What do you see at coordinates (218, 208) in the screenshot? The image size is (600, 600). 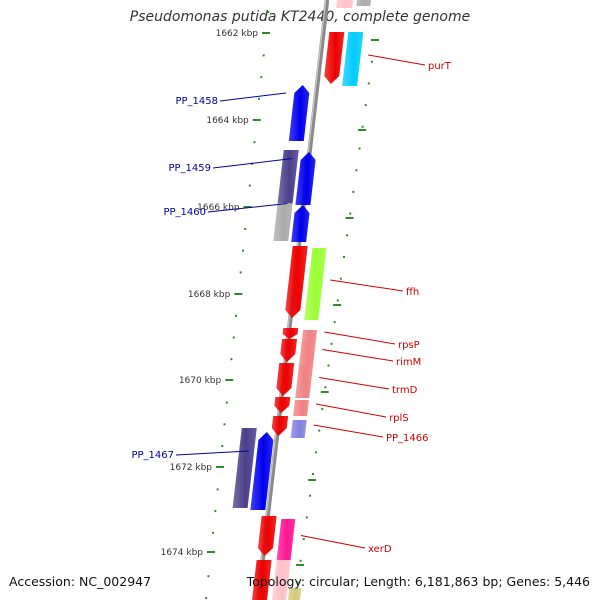 I see `tick-label: 1666 kbp` at bounding box center [218, 208].